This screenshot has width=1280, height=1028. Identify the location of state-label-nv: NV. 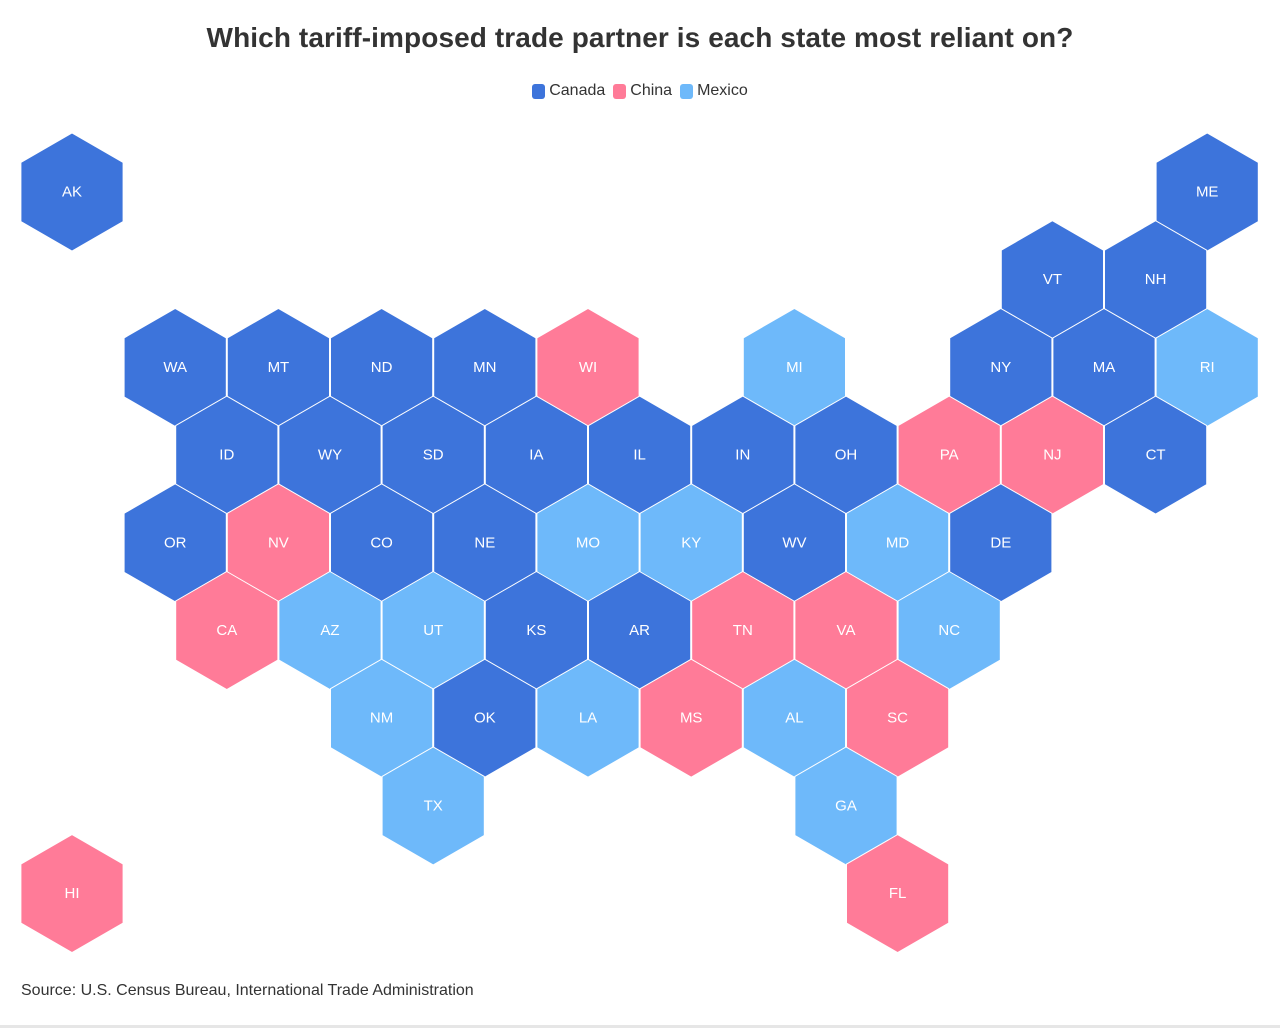
(278, 542).